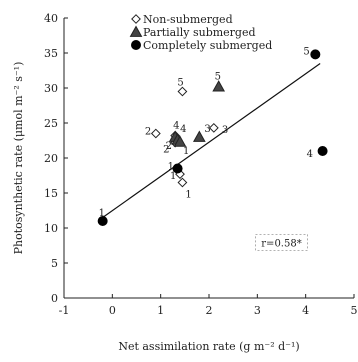 This screenshot has width=358, height=362. Describe the element at coordinates (18, 158) in the screenshot. I see `y-axis-title: Photosynthetic rate (μmol m⁻² s⁻¹)` at that location.